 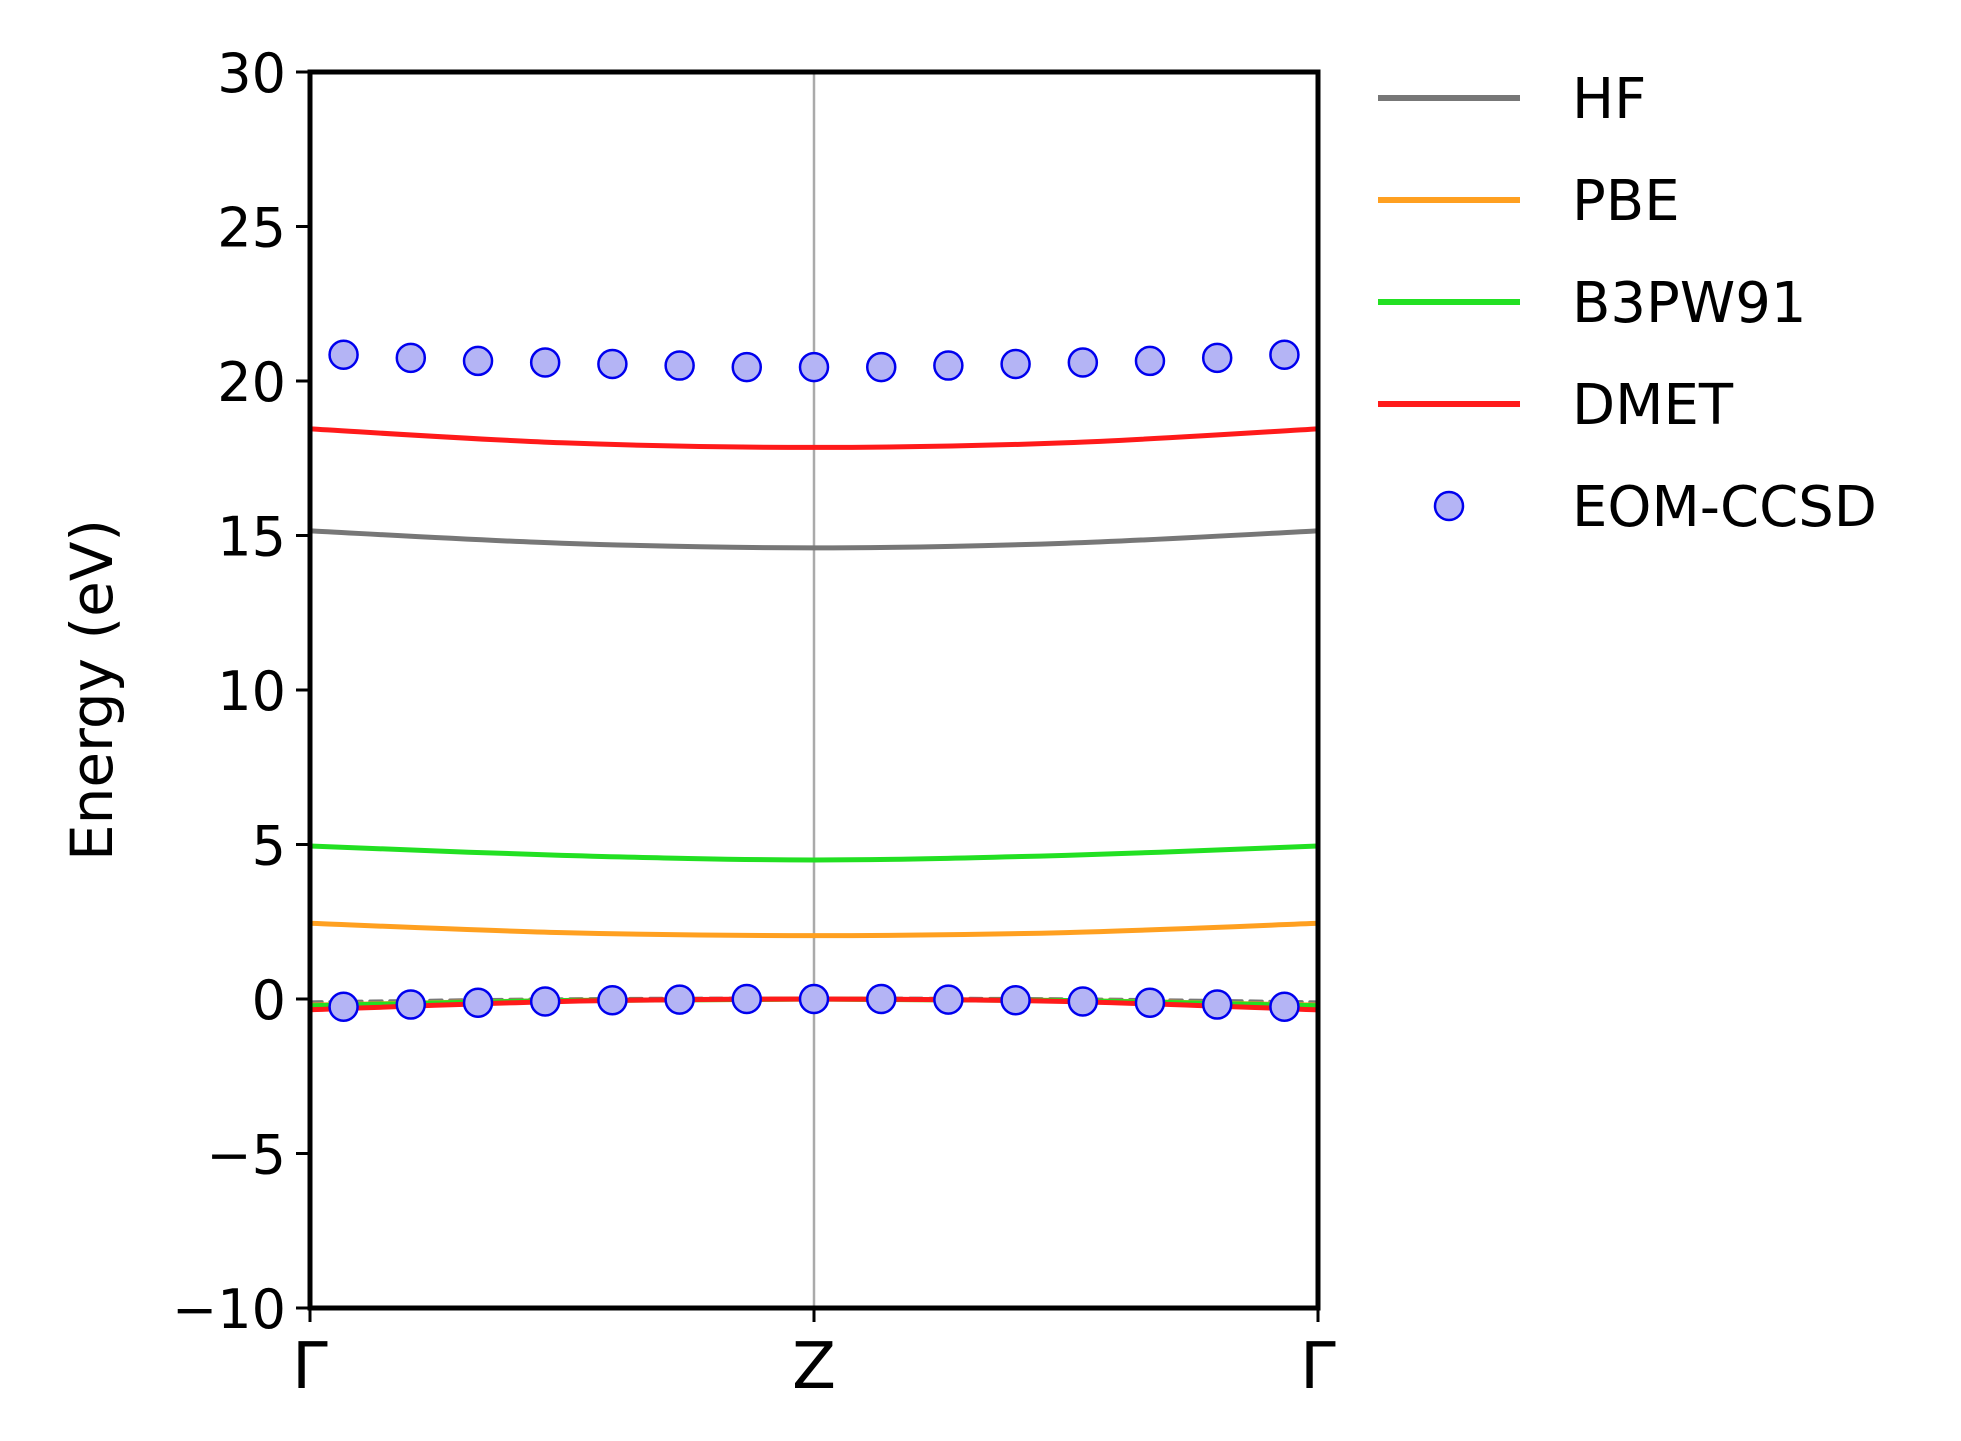 What do you see at coordinates (1449, 506) in the screenshot?
I see `legend-eom-ccsd-marker` at bounding box center [1449, 506].